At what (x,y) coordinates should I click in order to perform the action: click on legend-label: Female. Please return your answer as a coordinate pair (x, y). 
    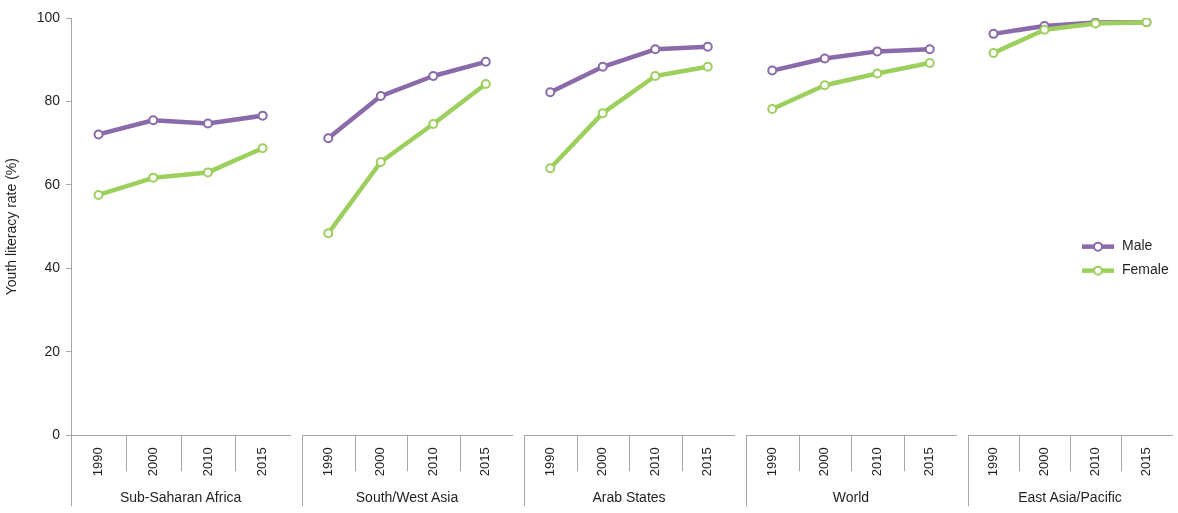
    Looking at the image, I should click on (1145, 269).